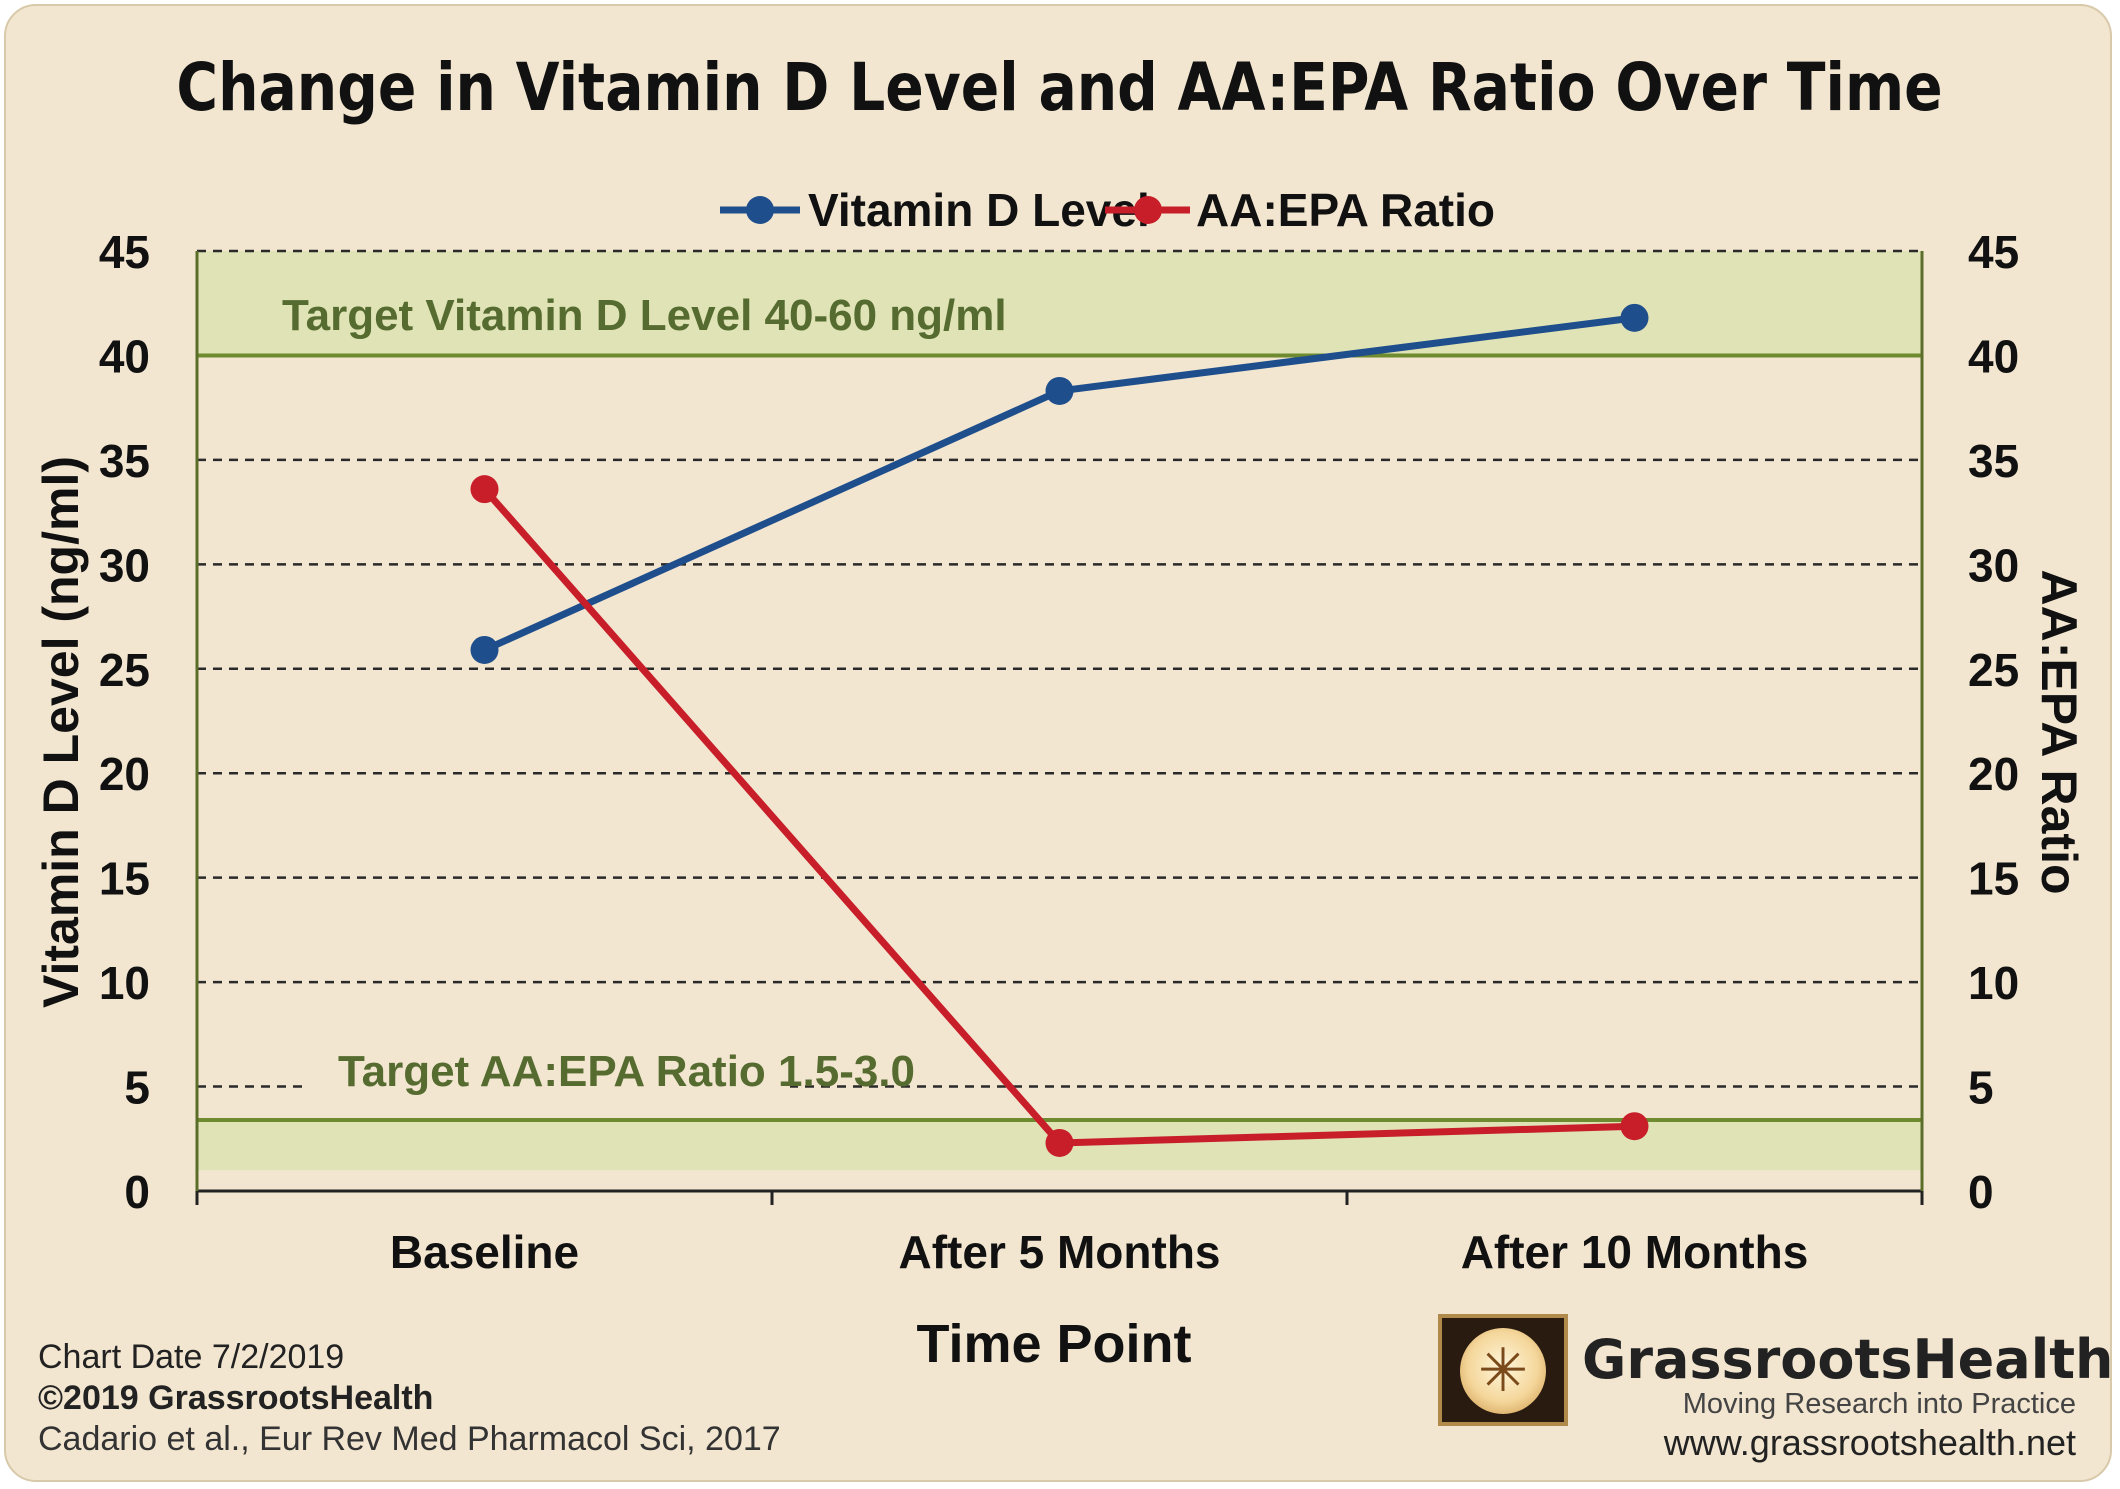 The image size is (2120, 1489). What do you see at coordinates (1345, 210) in the screenshot?
I see `legend-label-aa-epa: AA:EPA Ratio` at bounding box center [1345, 210].